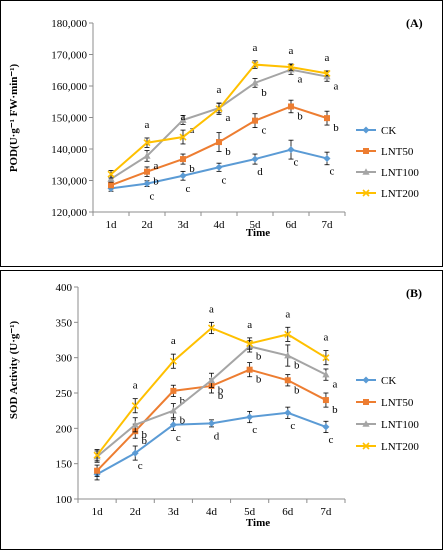 The height and width of the screenshot is (550, 443). I want to click on panel-b-y-tick-label: 200, so click(64, 429).